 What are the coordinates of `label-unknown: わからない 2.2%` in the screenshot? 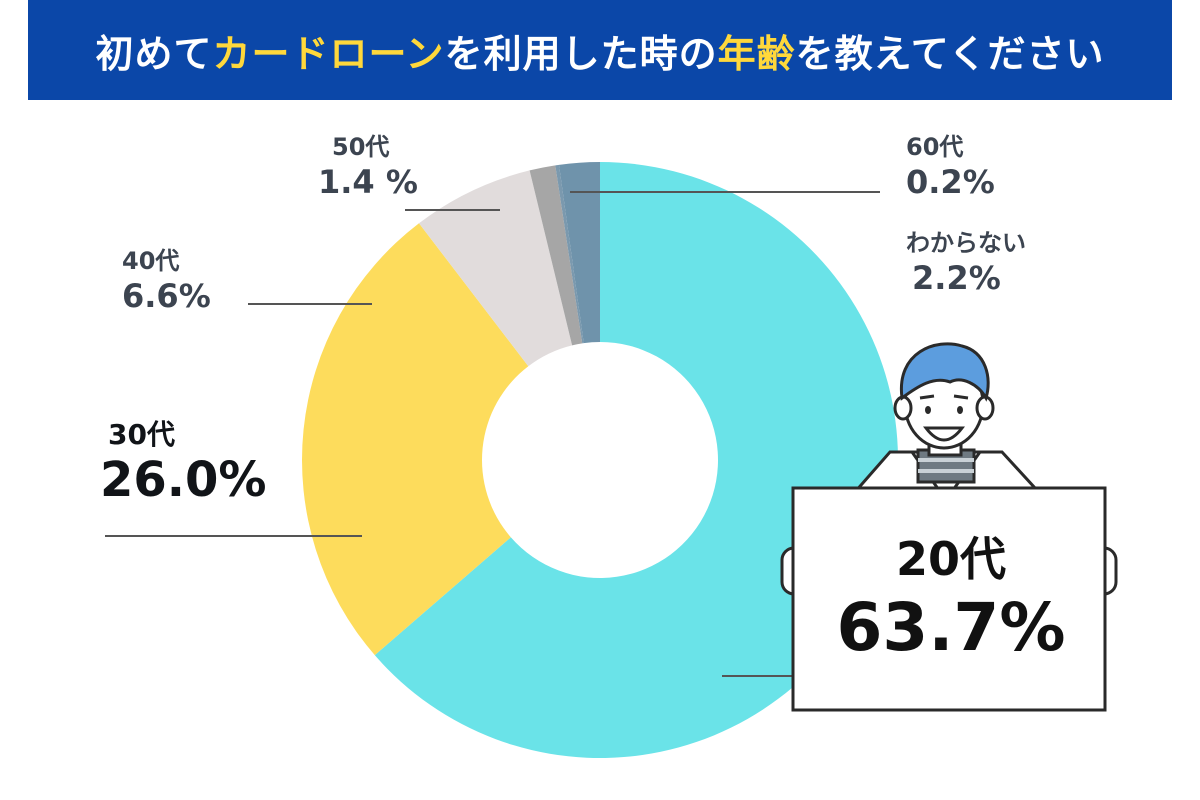 It's located at (966, 263).